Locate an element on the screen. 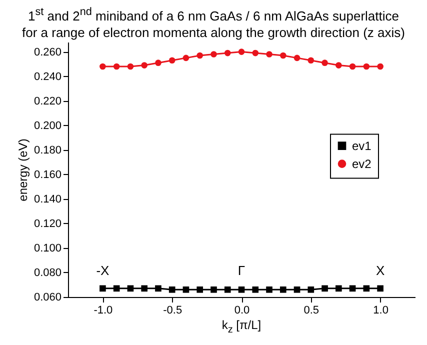 This screenshot has height=345, width=427. y-tick-label: 0.100 is located at coordinates (48, 248).